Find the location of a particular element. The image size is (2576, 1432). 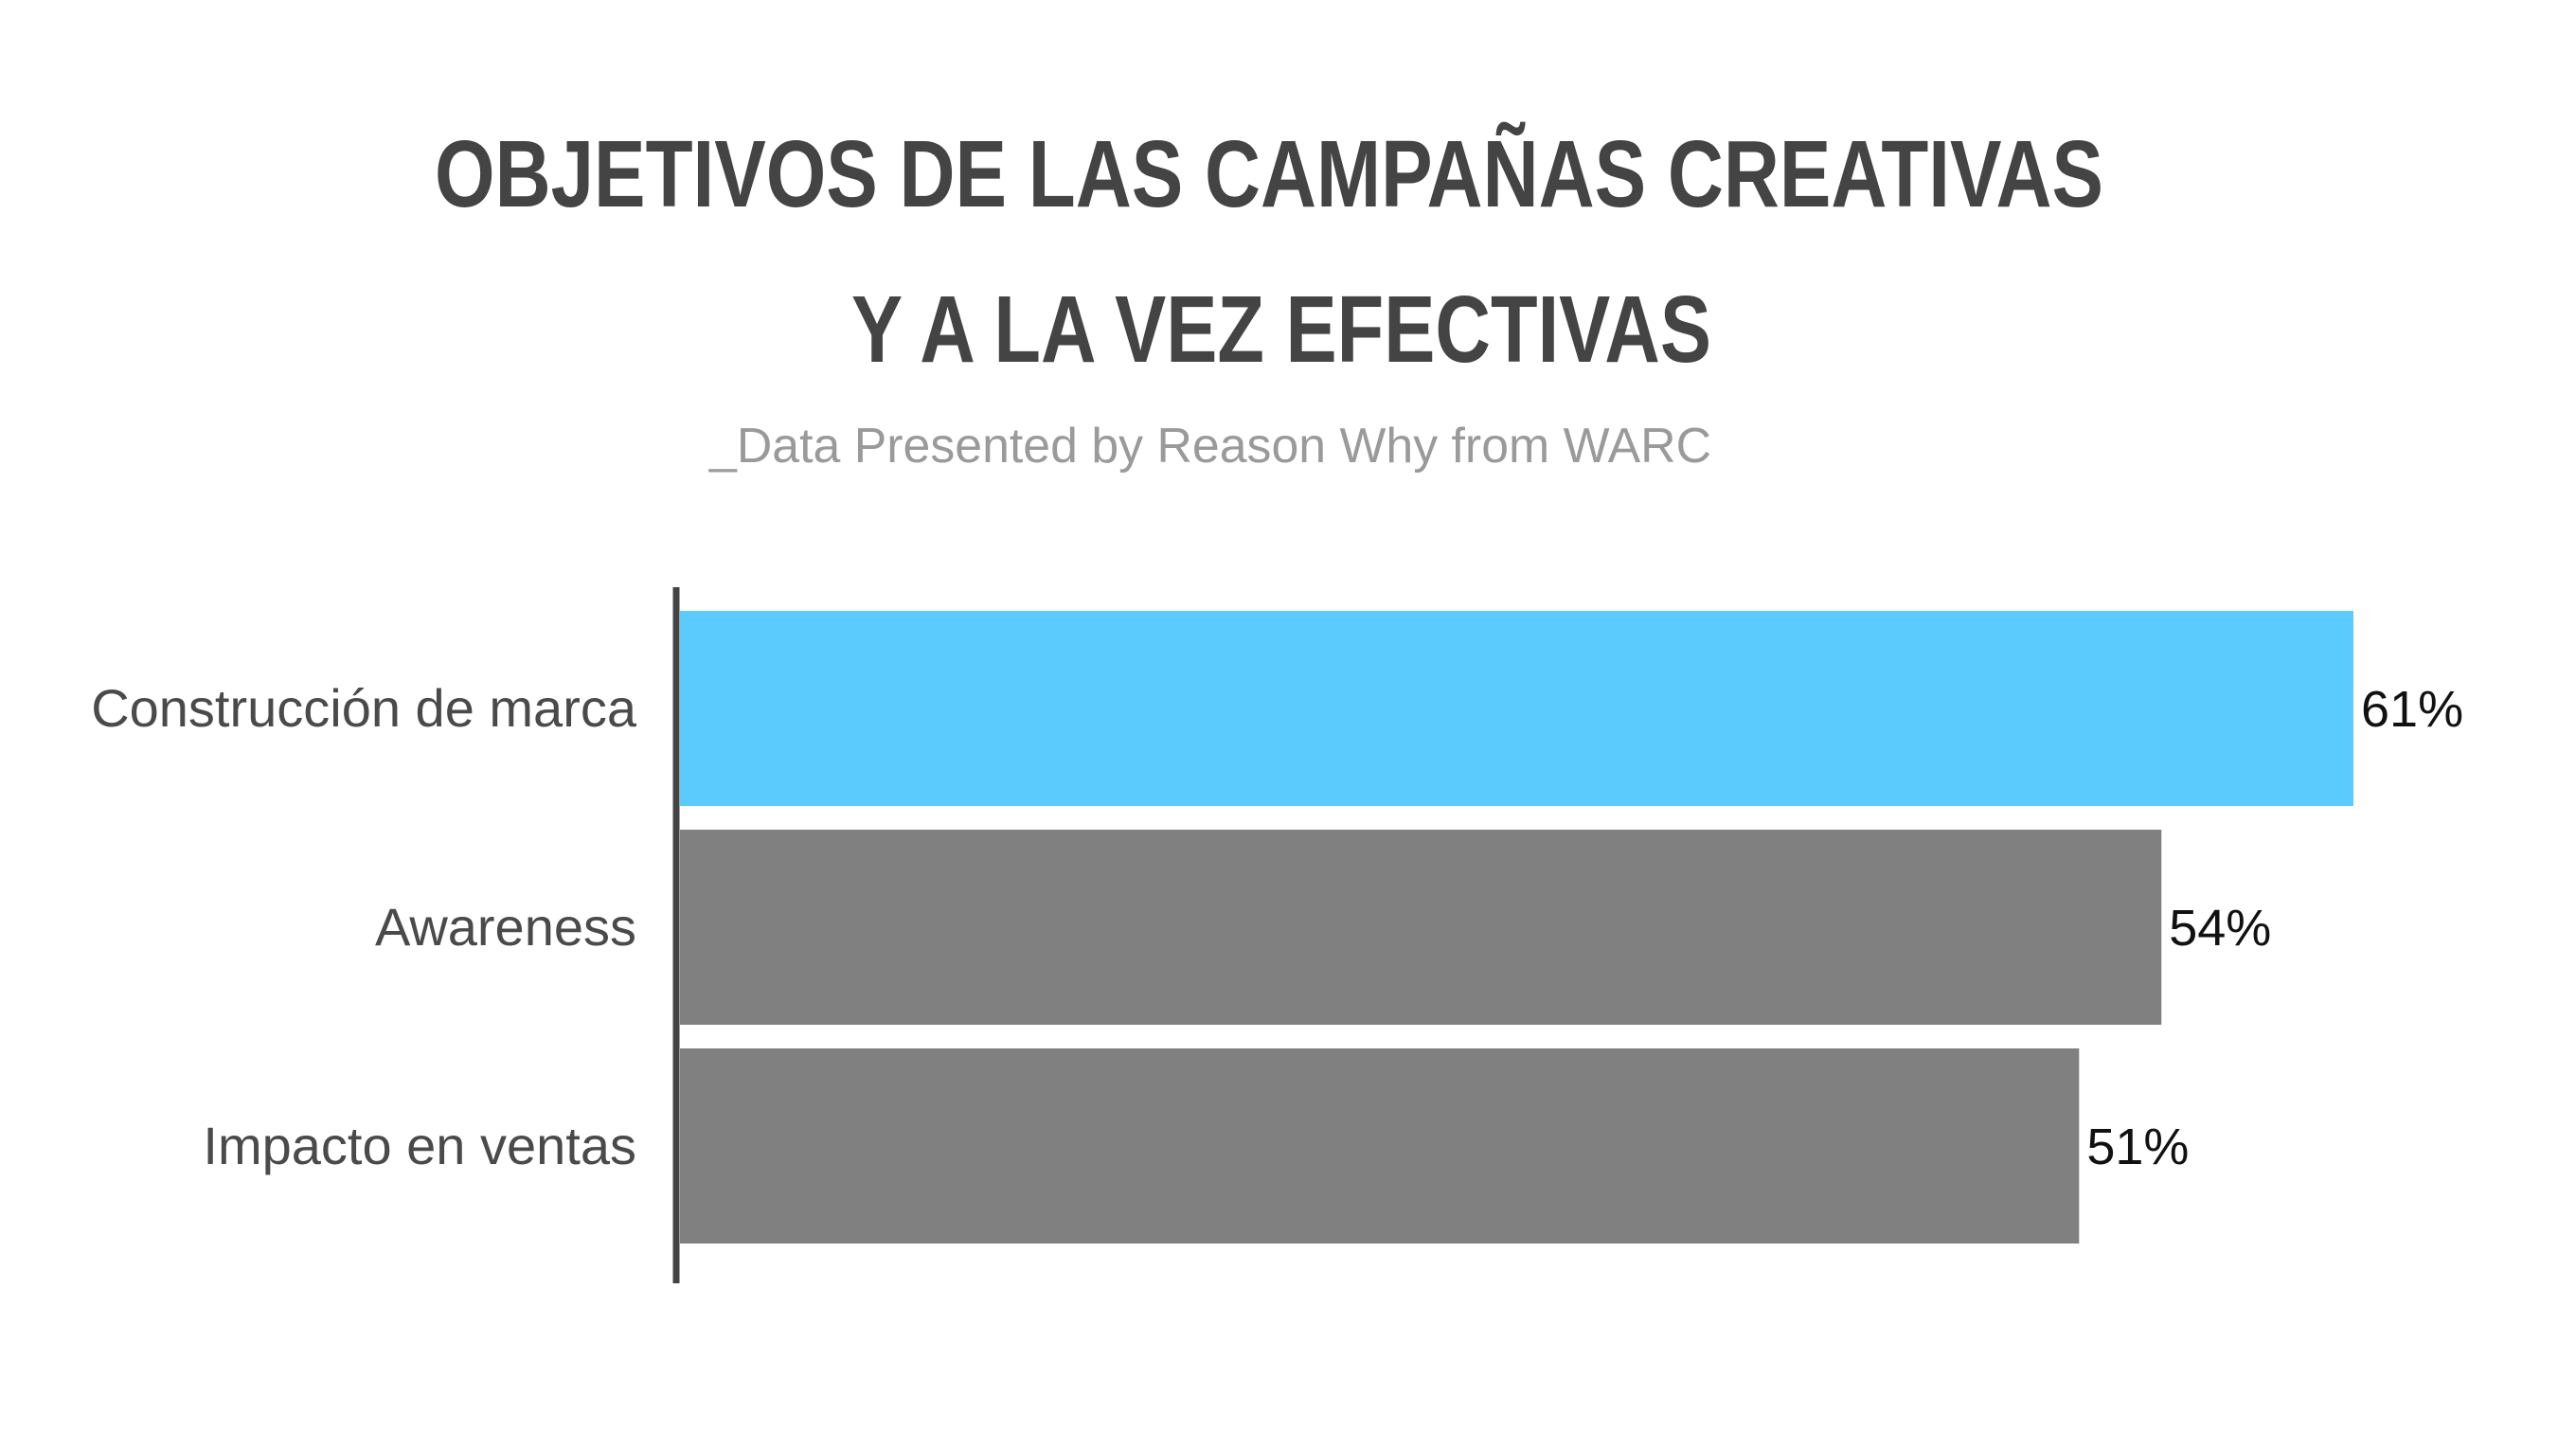

value-label-impacto-en-ventas: 51% is located at coordinates (2137, 1147).